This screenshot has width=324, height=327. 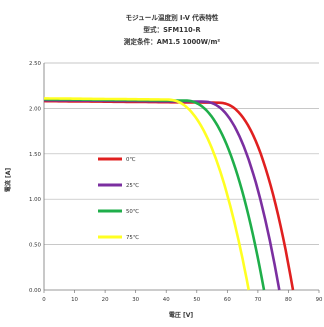 I want to click on x-tick-1: 10, so click(x=74, y=300).